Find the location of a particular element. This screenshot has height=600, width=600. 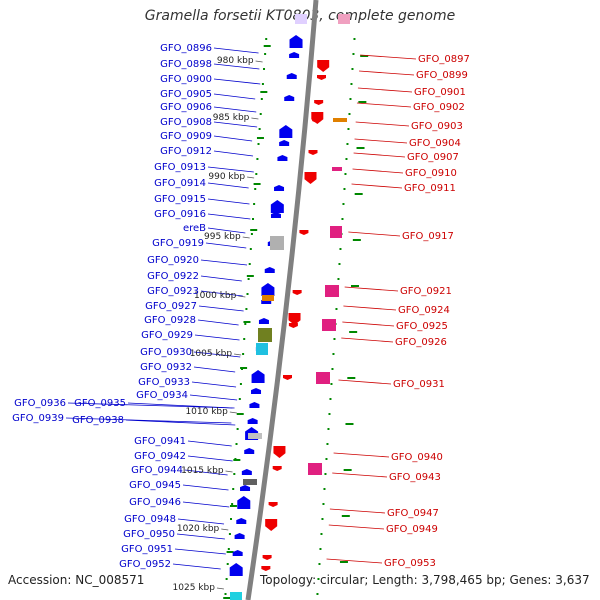

left-gene-label: GFO_0935 is located at coordinates (100, 403).